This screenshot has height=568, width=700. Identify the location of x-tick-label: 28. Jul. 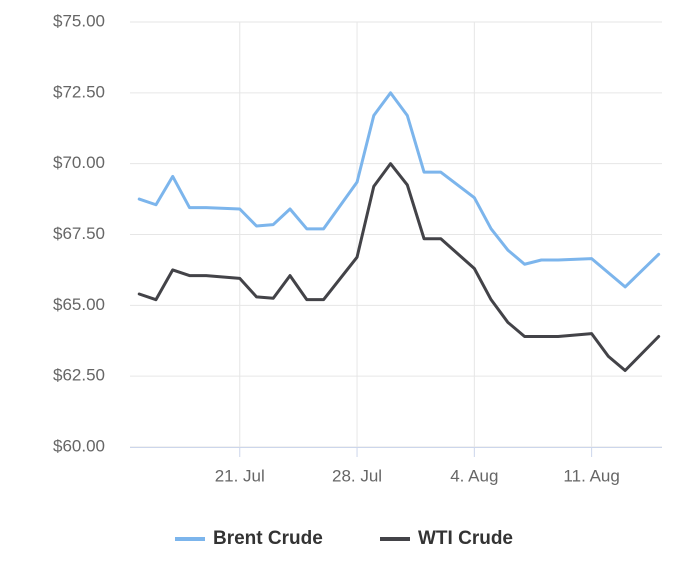
(357, 475).